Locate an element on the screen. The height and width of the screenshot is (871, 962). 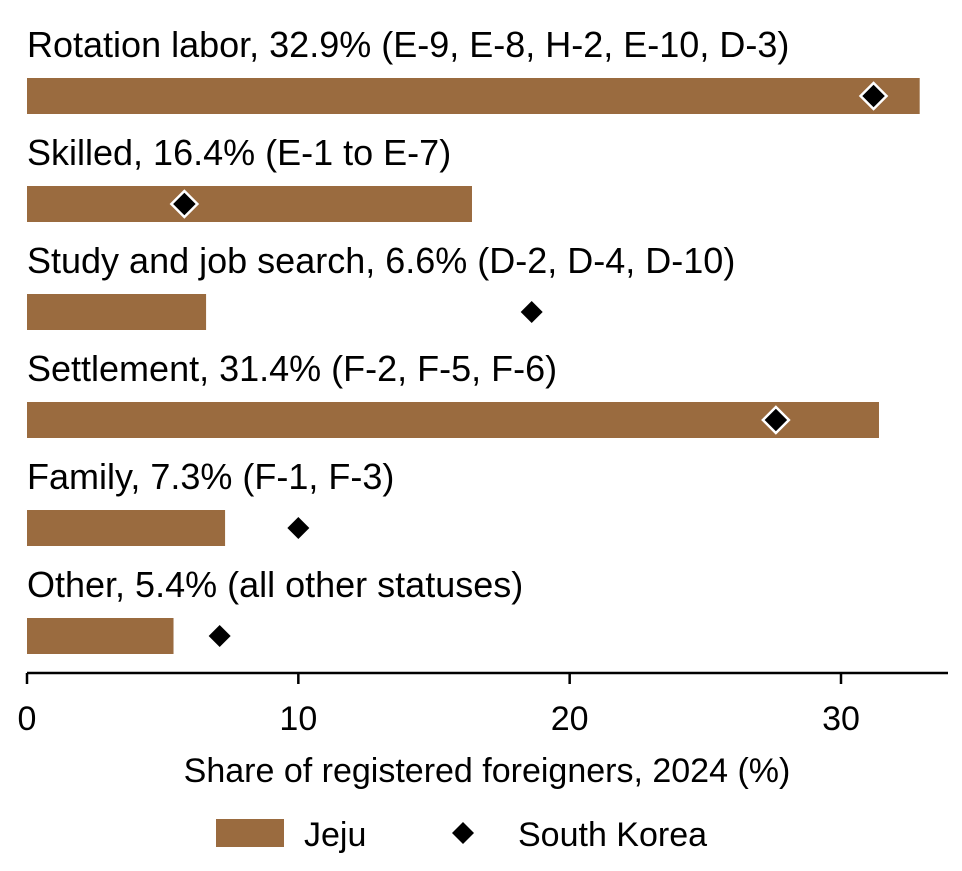
x-tick-label: 30 is located at coordinates (841, 719).